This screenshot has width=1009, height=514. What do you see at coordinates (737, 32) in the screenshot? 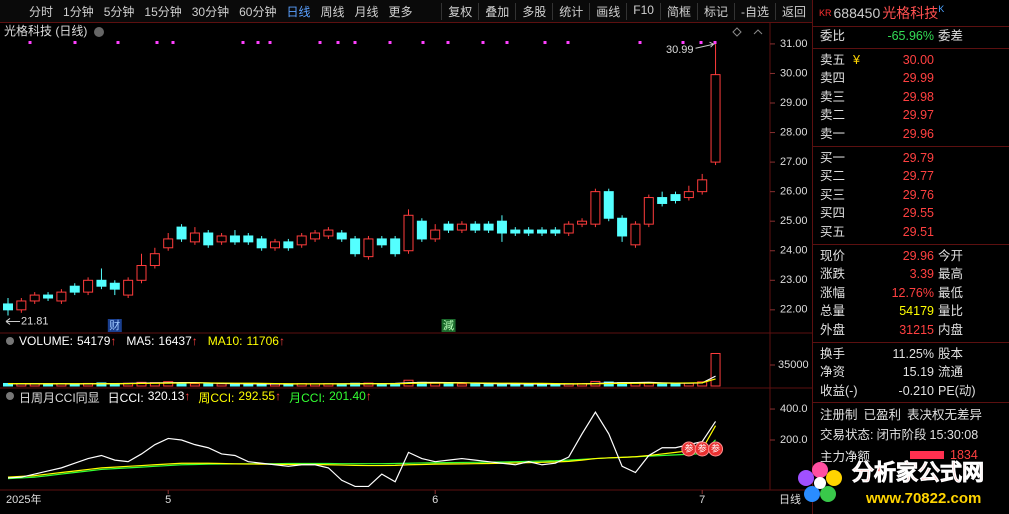
I see `diamond-icon` at bounding box center [737, 32].